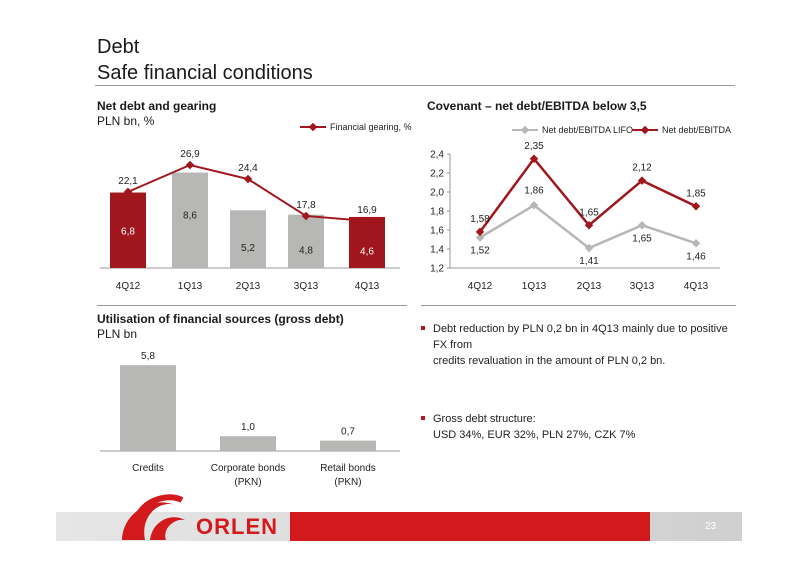 The image size is (800, 565). What do you see at coordinates (313, 127) in the screenshot?
I see `legend-marker` at bounding box center [313, 127].